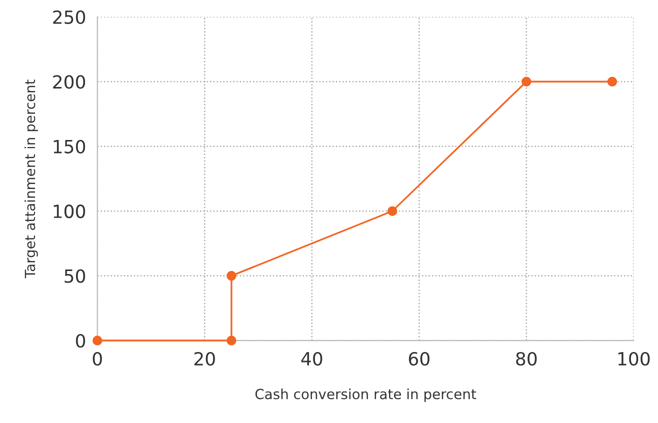 This screenshot has height=423, width=658. What do you see at coordinates (311, 359) in the screenshot?
I see `x-tick-label: 40` at bounding box center [311, 359].